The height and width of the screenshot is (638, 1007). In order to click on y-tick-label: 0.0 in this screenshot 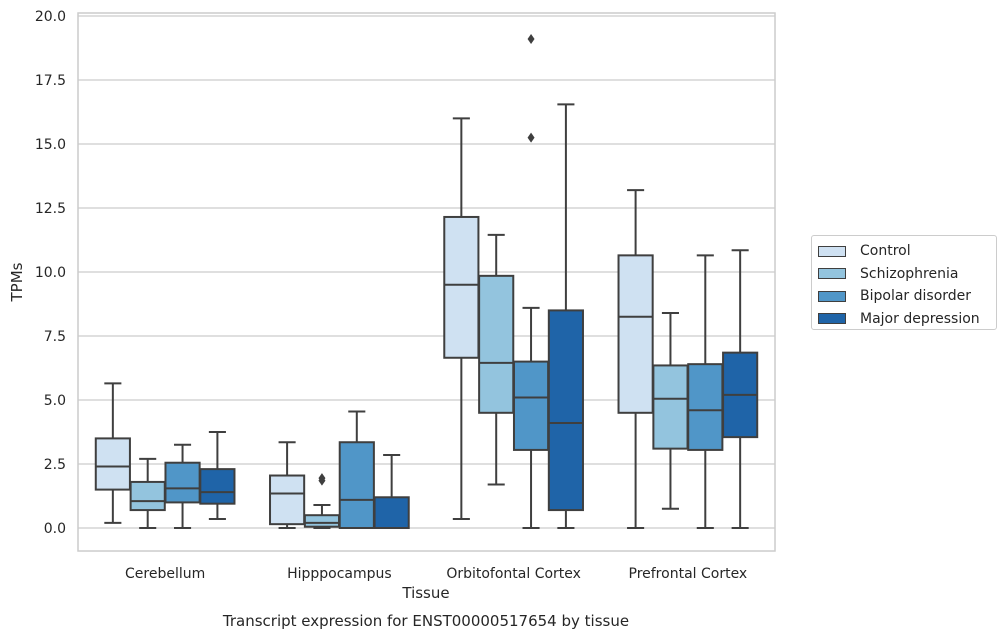, I will do `click(55, 529)`.